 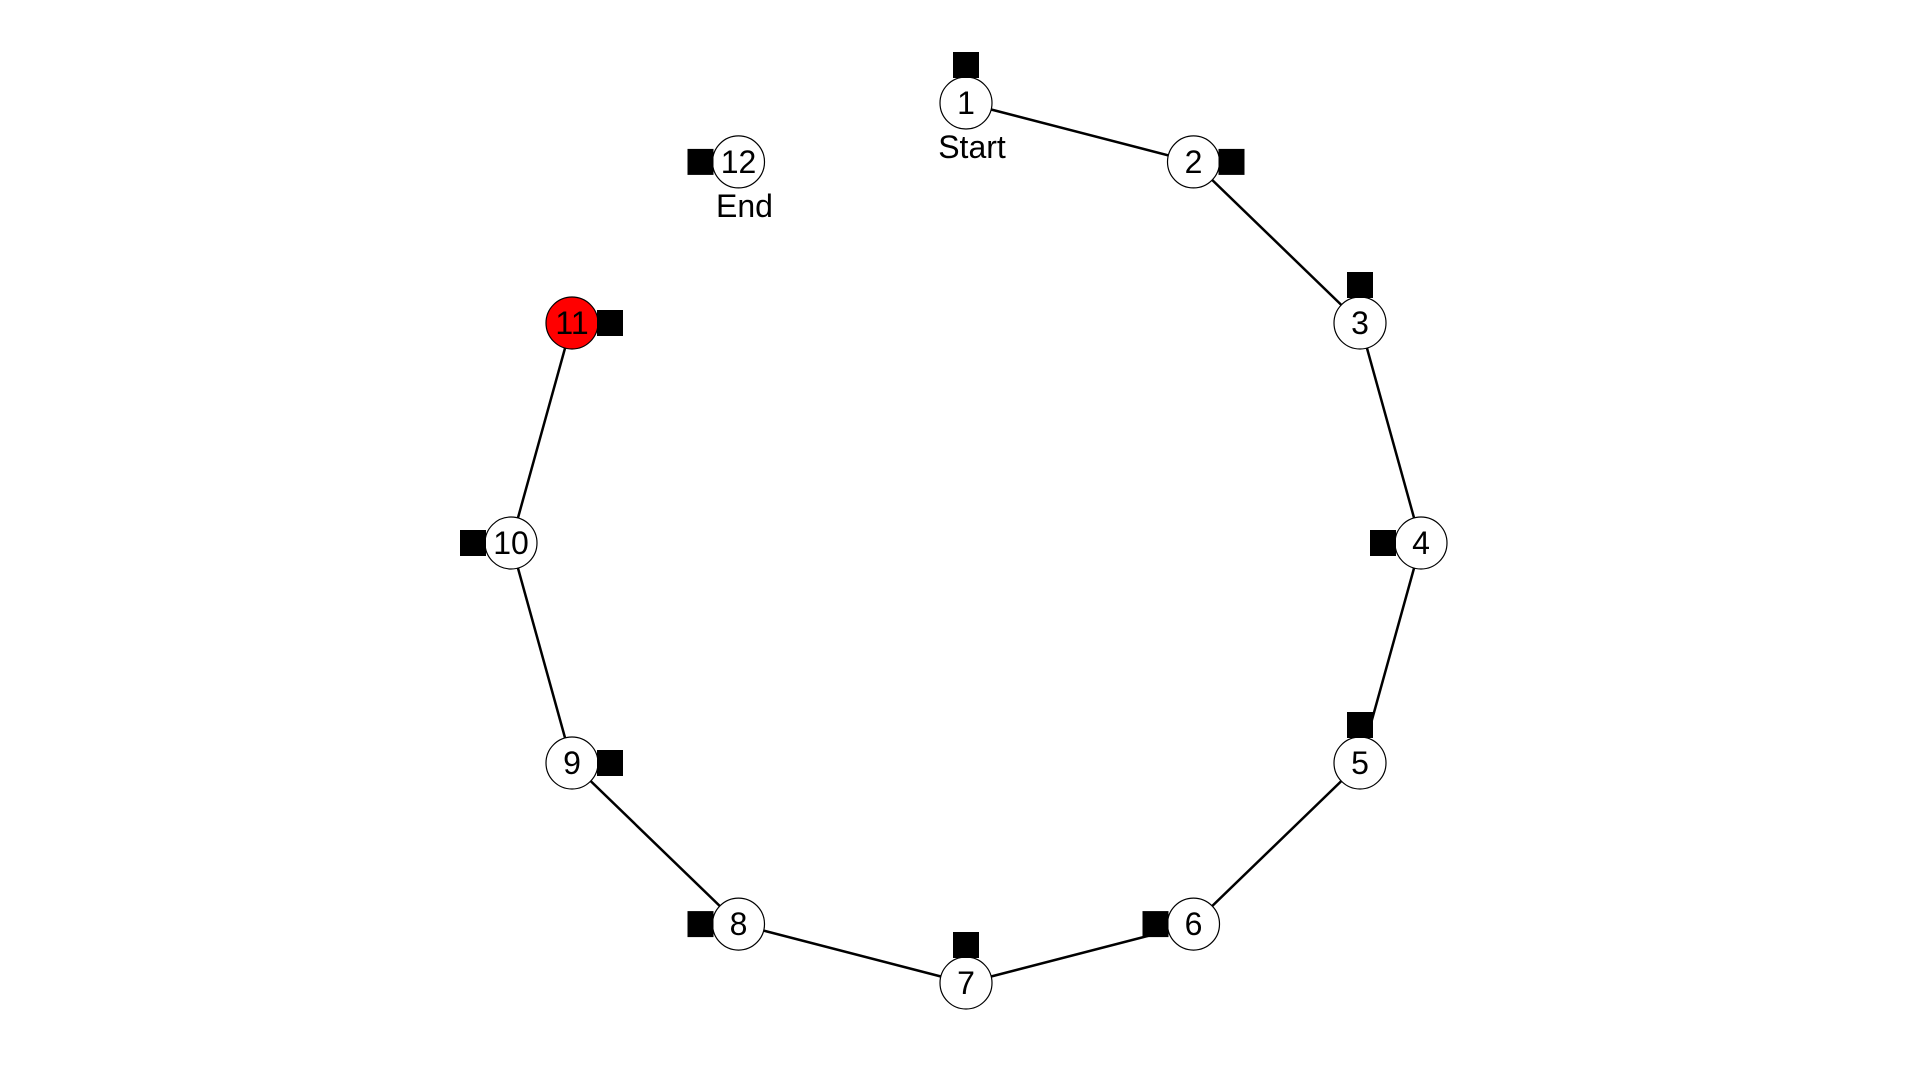 What do you see at coordinates (1409, 543) in the screenshot?
I see `node-4: 4` at bounding box center [1409, 543].